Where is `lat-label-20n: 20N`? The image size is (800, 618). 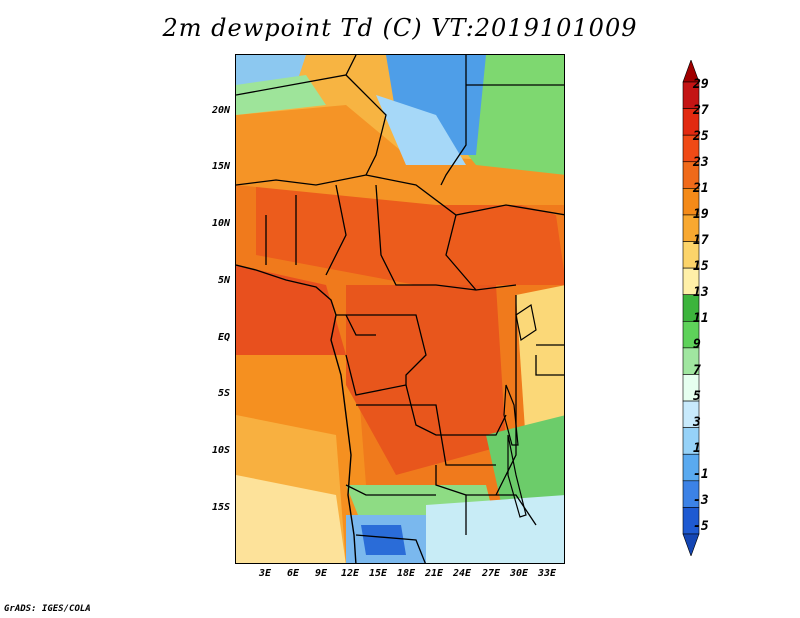 lat-label-20n: 20N is located at coordinates (220, 110).